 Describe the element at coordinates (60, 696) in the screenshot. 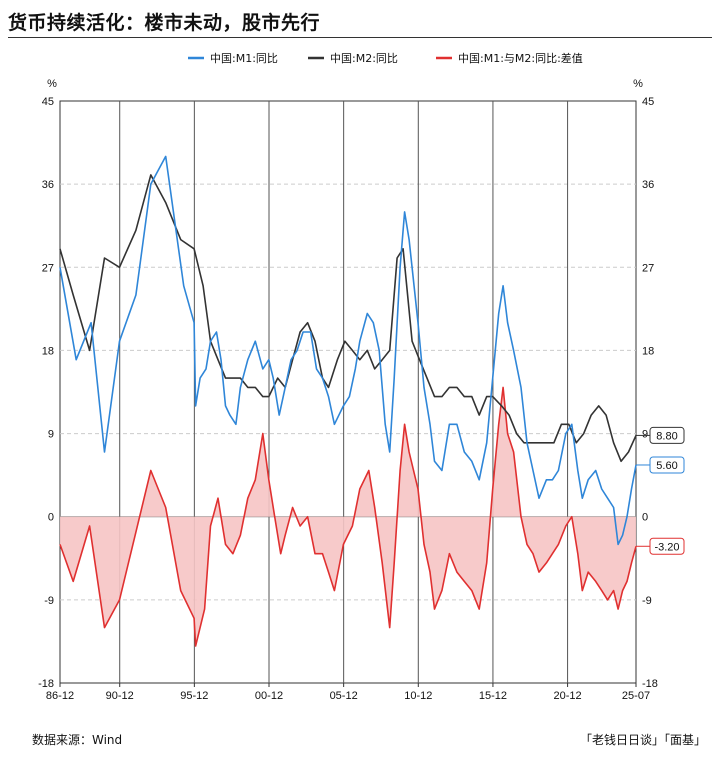

I see `x-tick-label: 86-12` at that location.